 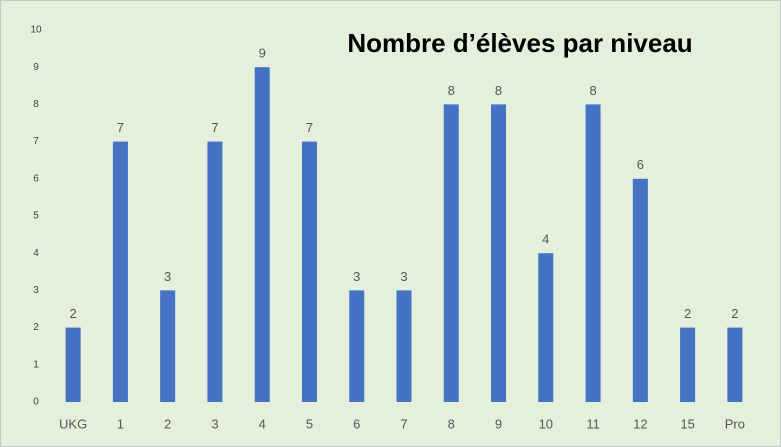 I want to click on x-tick-label: 12, so click(x=640, y=423).